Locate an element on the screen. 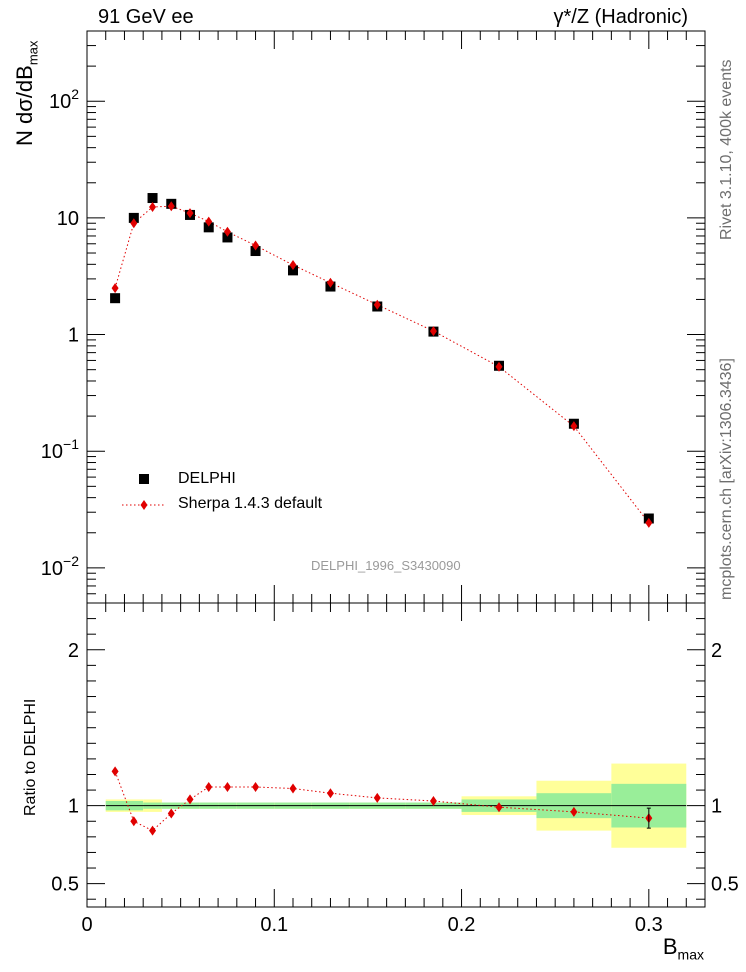 The height and width of the screenshot is (972, 746). main-y-tick-label: 10 is located at coordinates (68, 219).